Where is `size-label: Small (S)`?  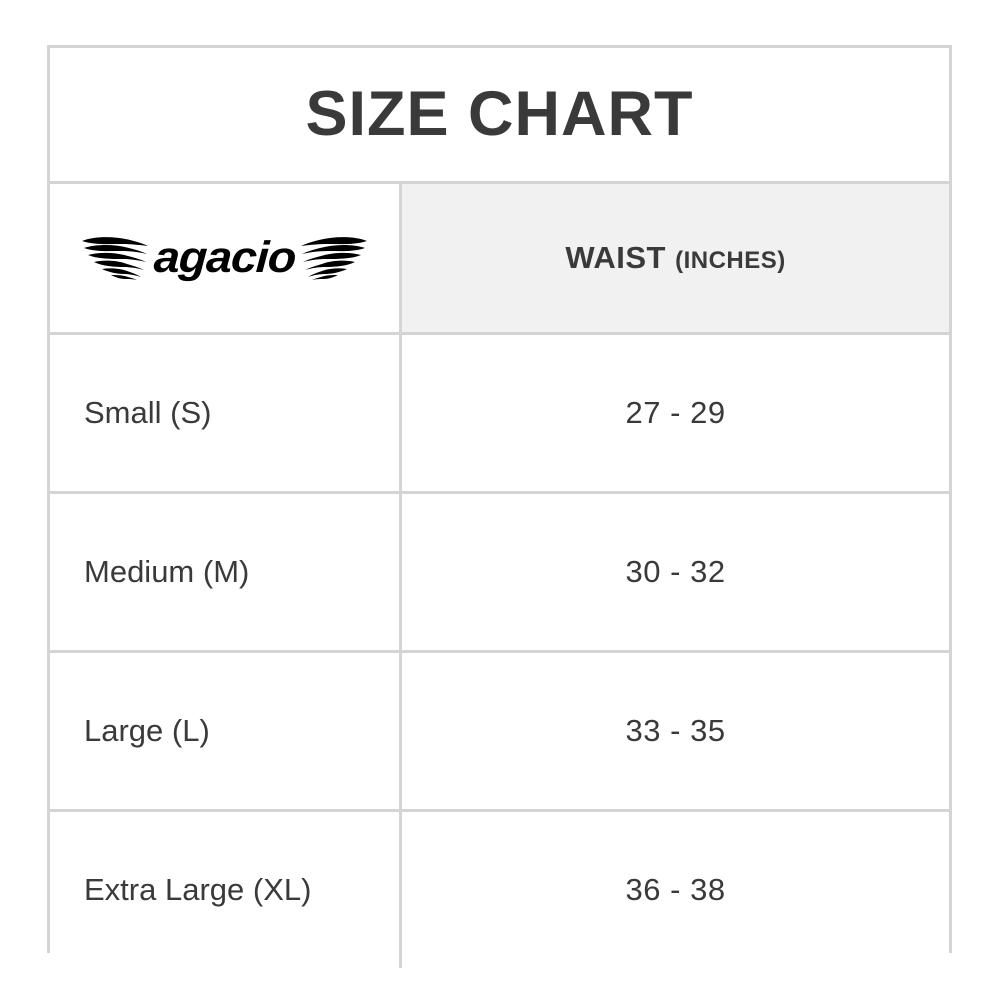
size-label: Small (S) is located at coordinates (226, 413).